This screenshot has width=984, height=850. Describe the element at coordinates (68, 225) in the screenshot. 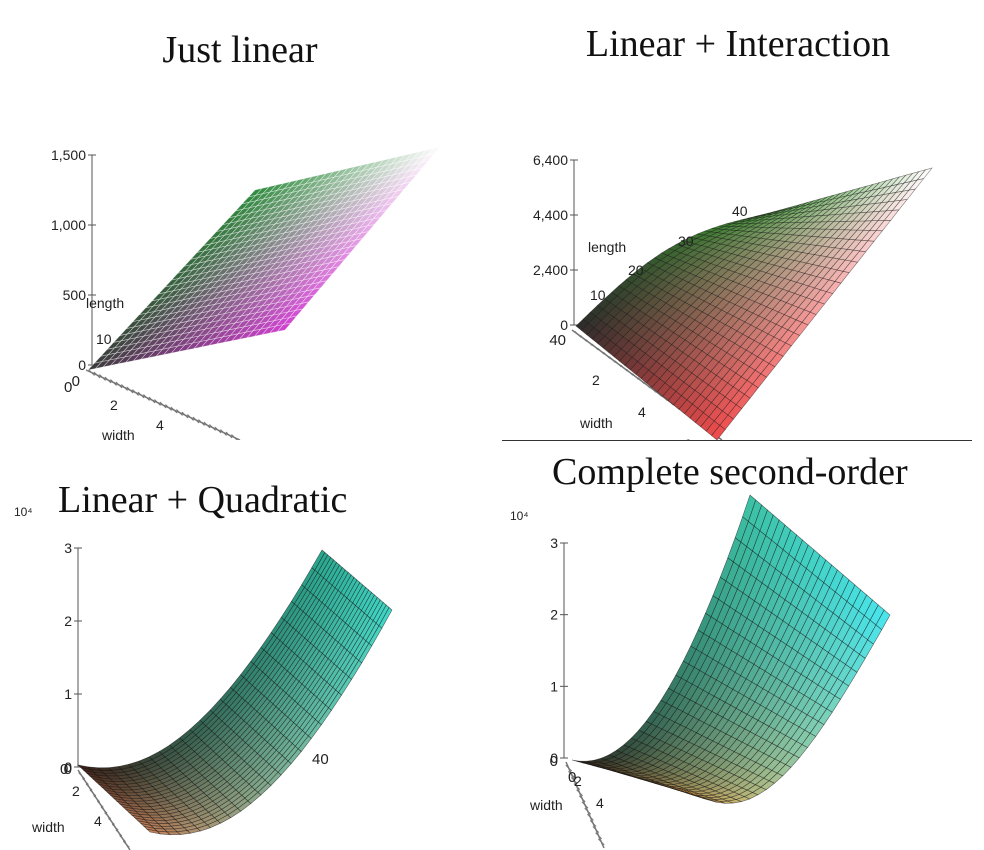

I see `z-tick-label: 1,000` at that location.